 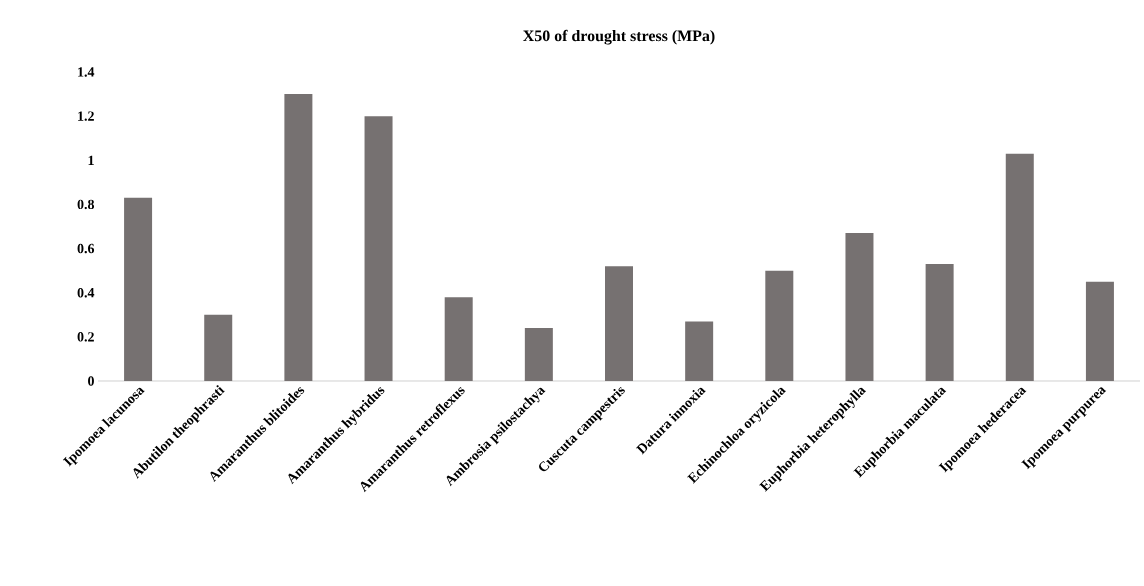 I want to click on y-tick-label: 1.4, so click(x=86, y=72).